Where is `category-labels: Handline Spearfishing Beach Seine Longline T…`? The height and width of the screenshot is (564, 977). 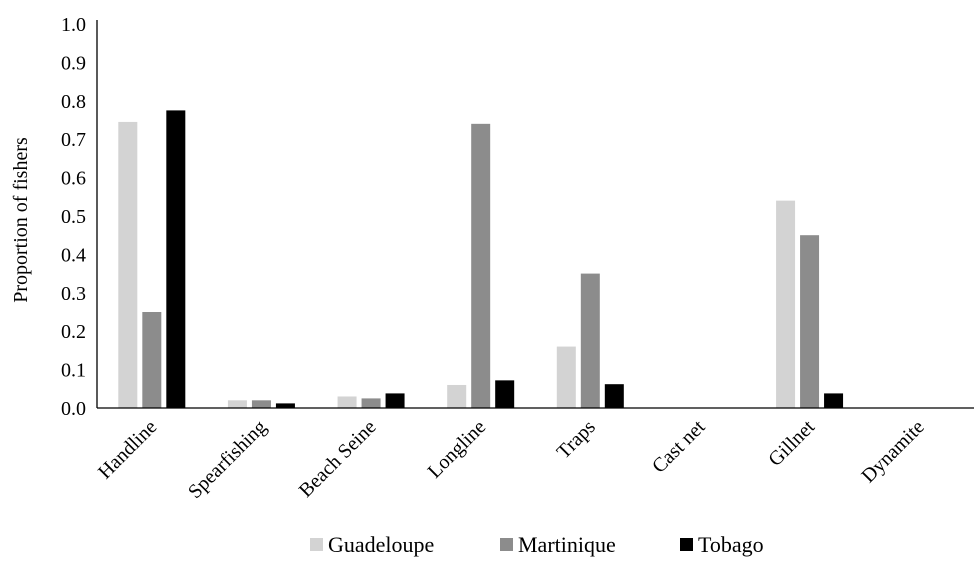 category-labels: Handline Spearfishing Beach Seine Longline T… is located at coordinates (511, 459).